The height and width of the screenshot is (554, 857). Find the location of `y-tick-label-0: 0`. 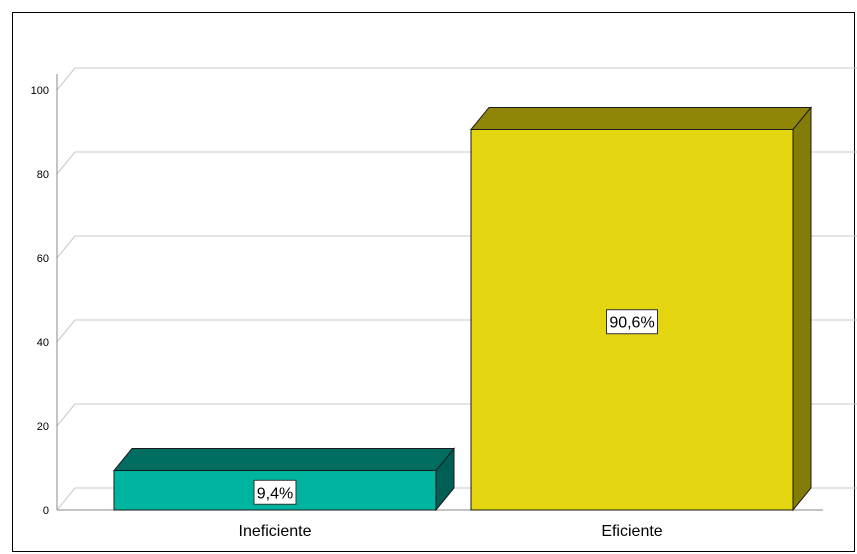

y-tick-label-0: 0 is located at coordinates (46, 511).